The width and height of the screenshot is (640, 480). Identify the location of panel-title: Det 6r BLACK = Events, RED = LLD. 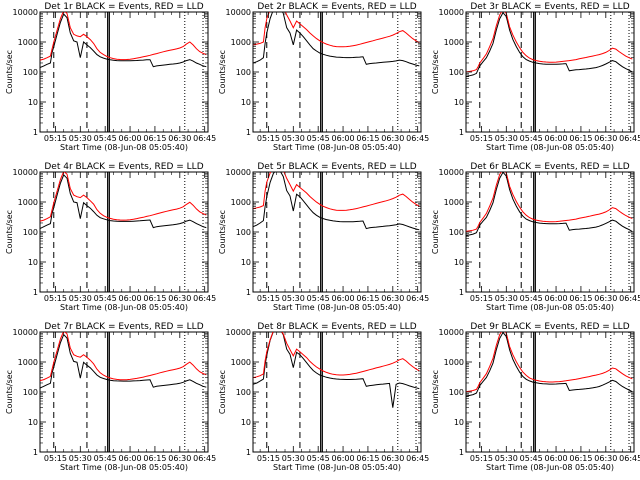
(549, 167).